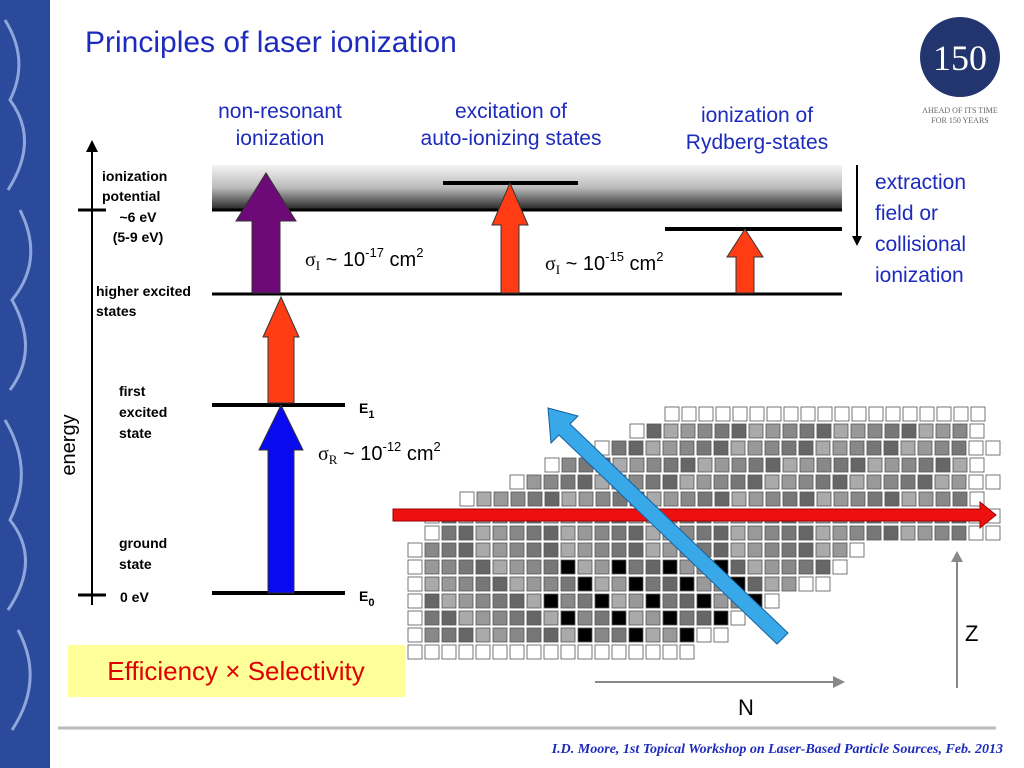 This screenshot has height=768, width=1024. What do you see at coordinates (920, 244) in the screenshot?
I see `label: collisional` at bounding box center [920, 244].